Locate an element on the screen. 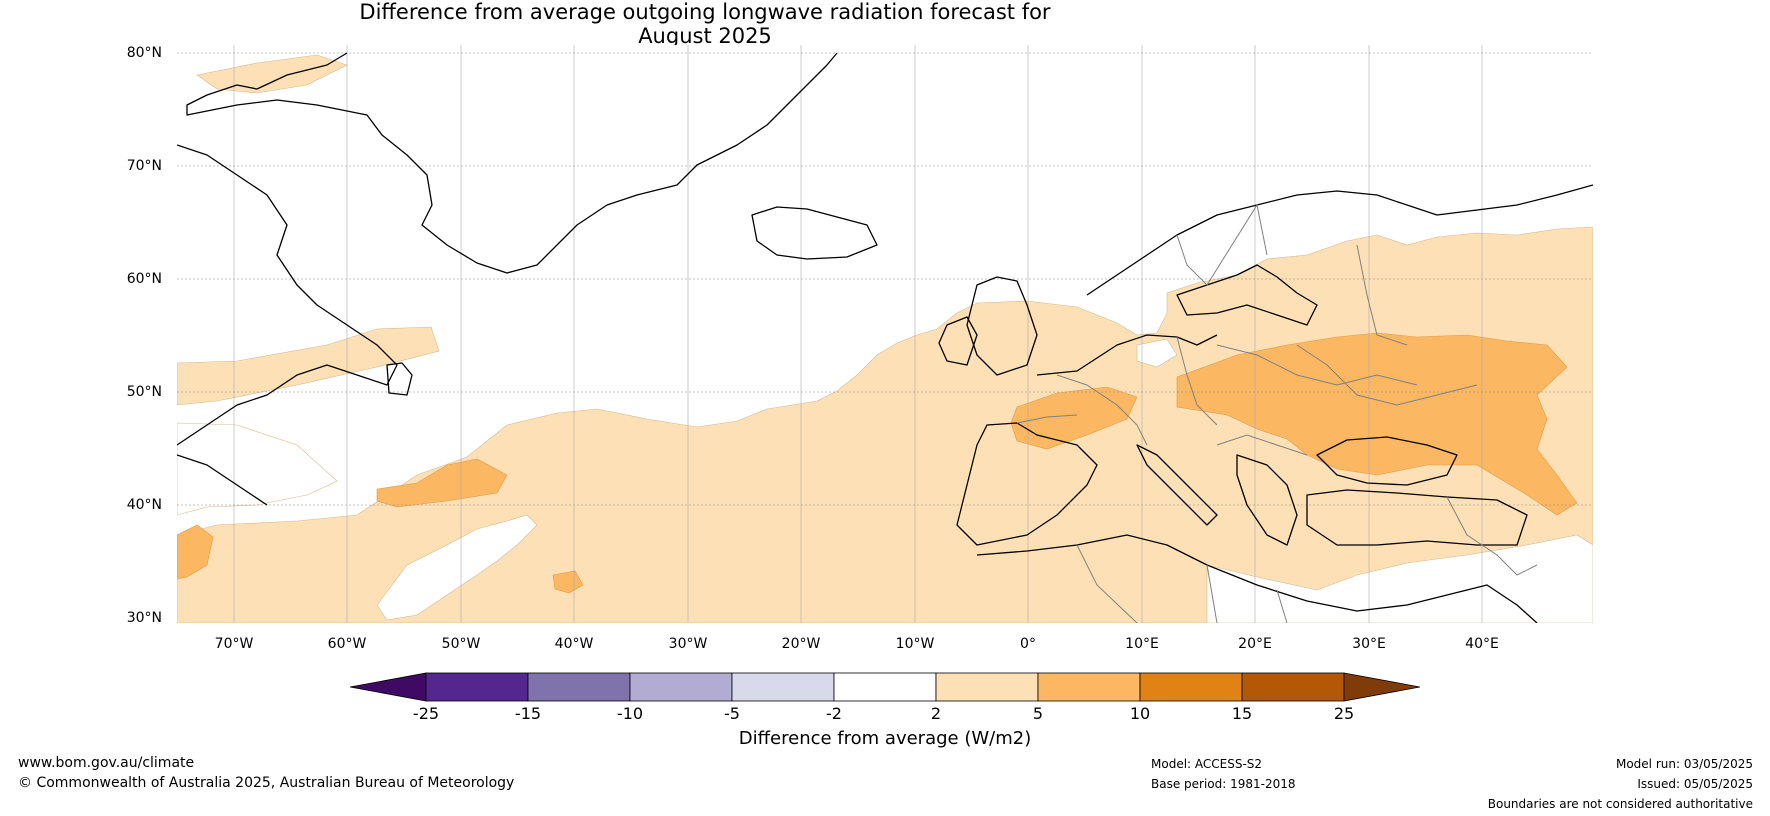 This screenshot has height=816, width=1770. coast-greenland is located at coordinates (512, 163).